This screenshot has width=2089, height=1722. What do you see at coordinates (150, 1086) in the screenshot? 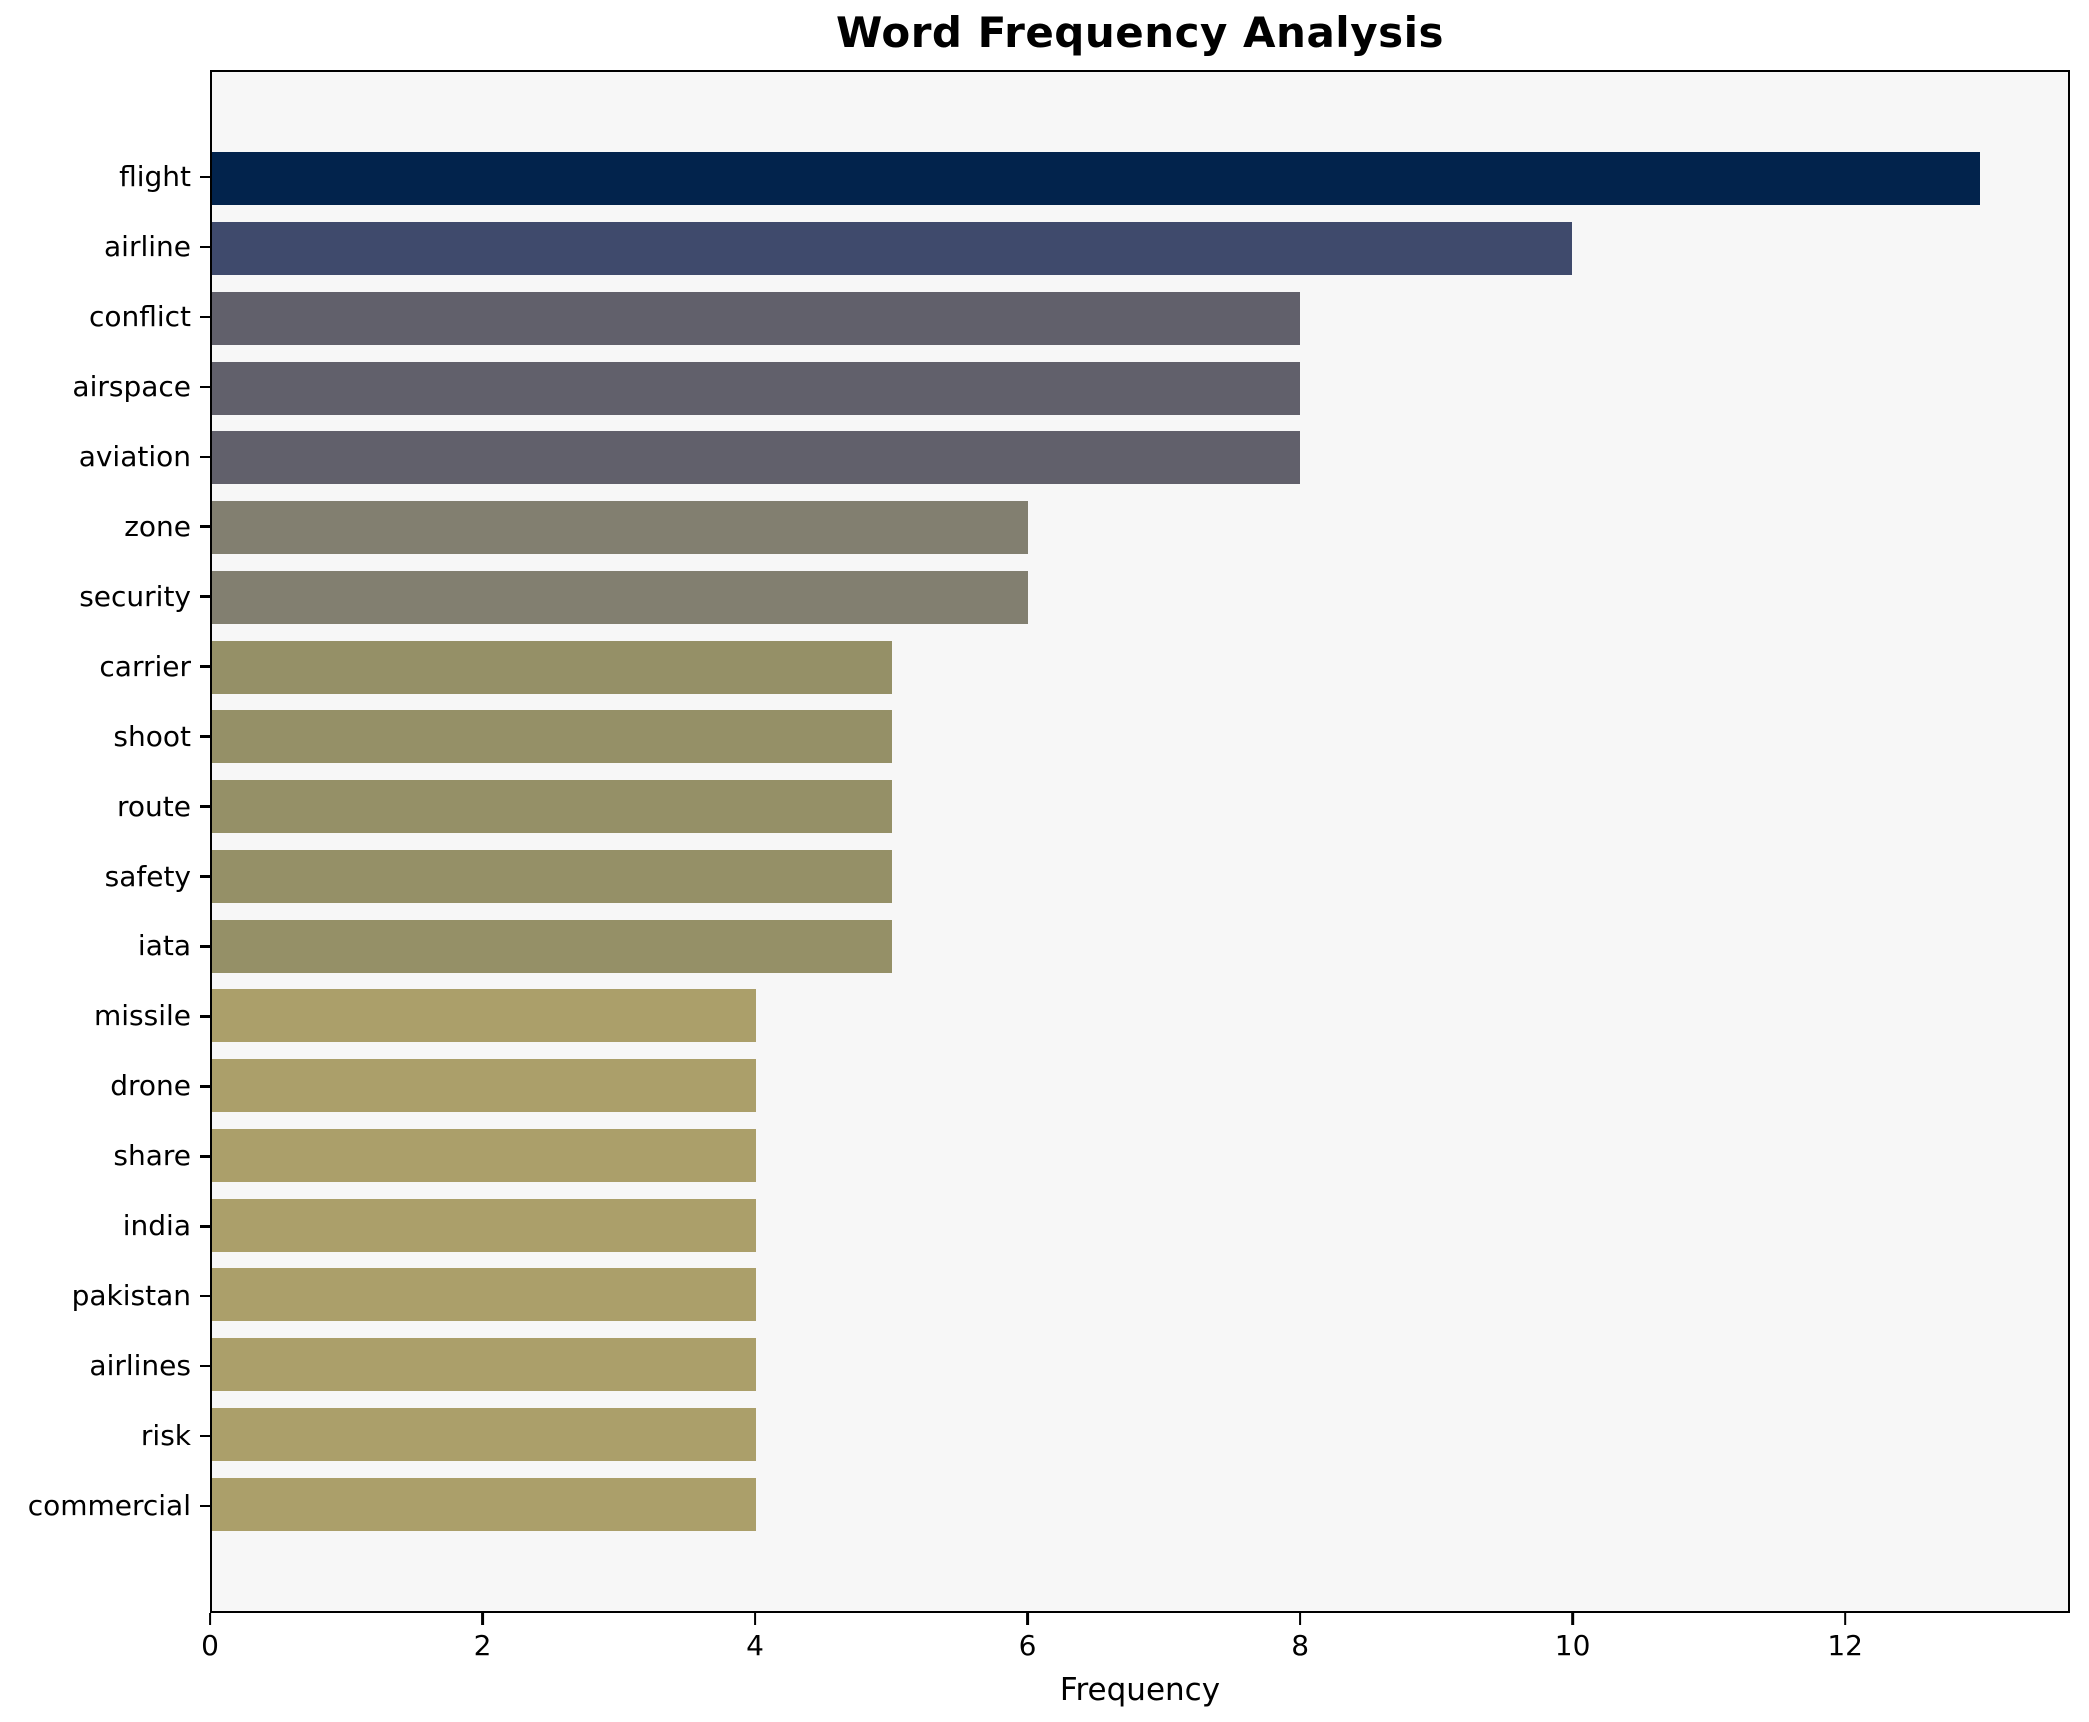
I see `category-label-drone: drone` at bounding box center [150, 1086].